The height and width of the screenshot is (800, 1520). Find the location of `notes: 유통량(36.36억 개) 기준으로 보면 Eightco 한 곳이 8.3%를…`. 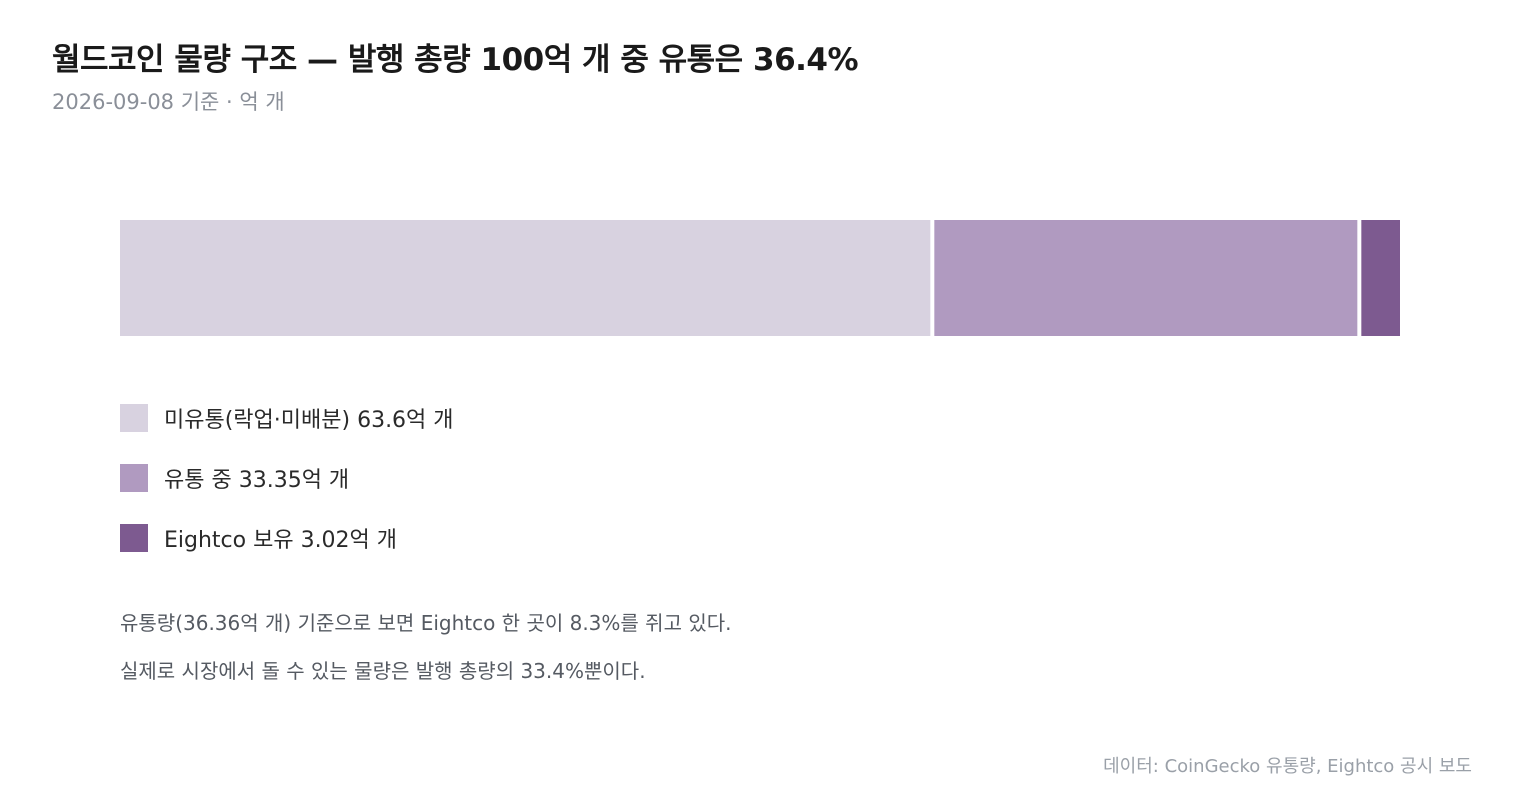

notes: 유통량(36.36억 개) 기준으로 보면 Eightco 한 곳이 8.3%를… is located at coordinates (425, 654).